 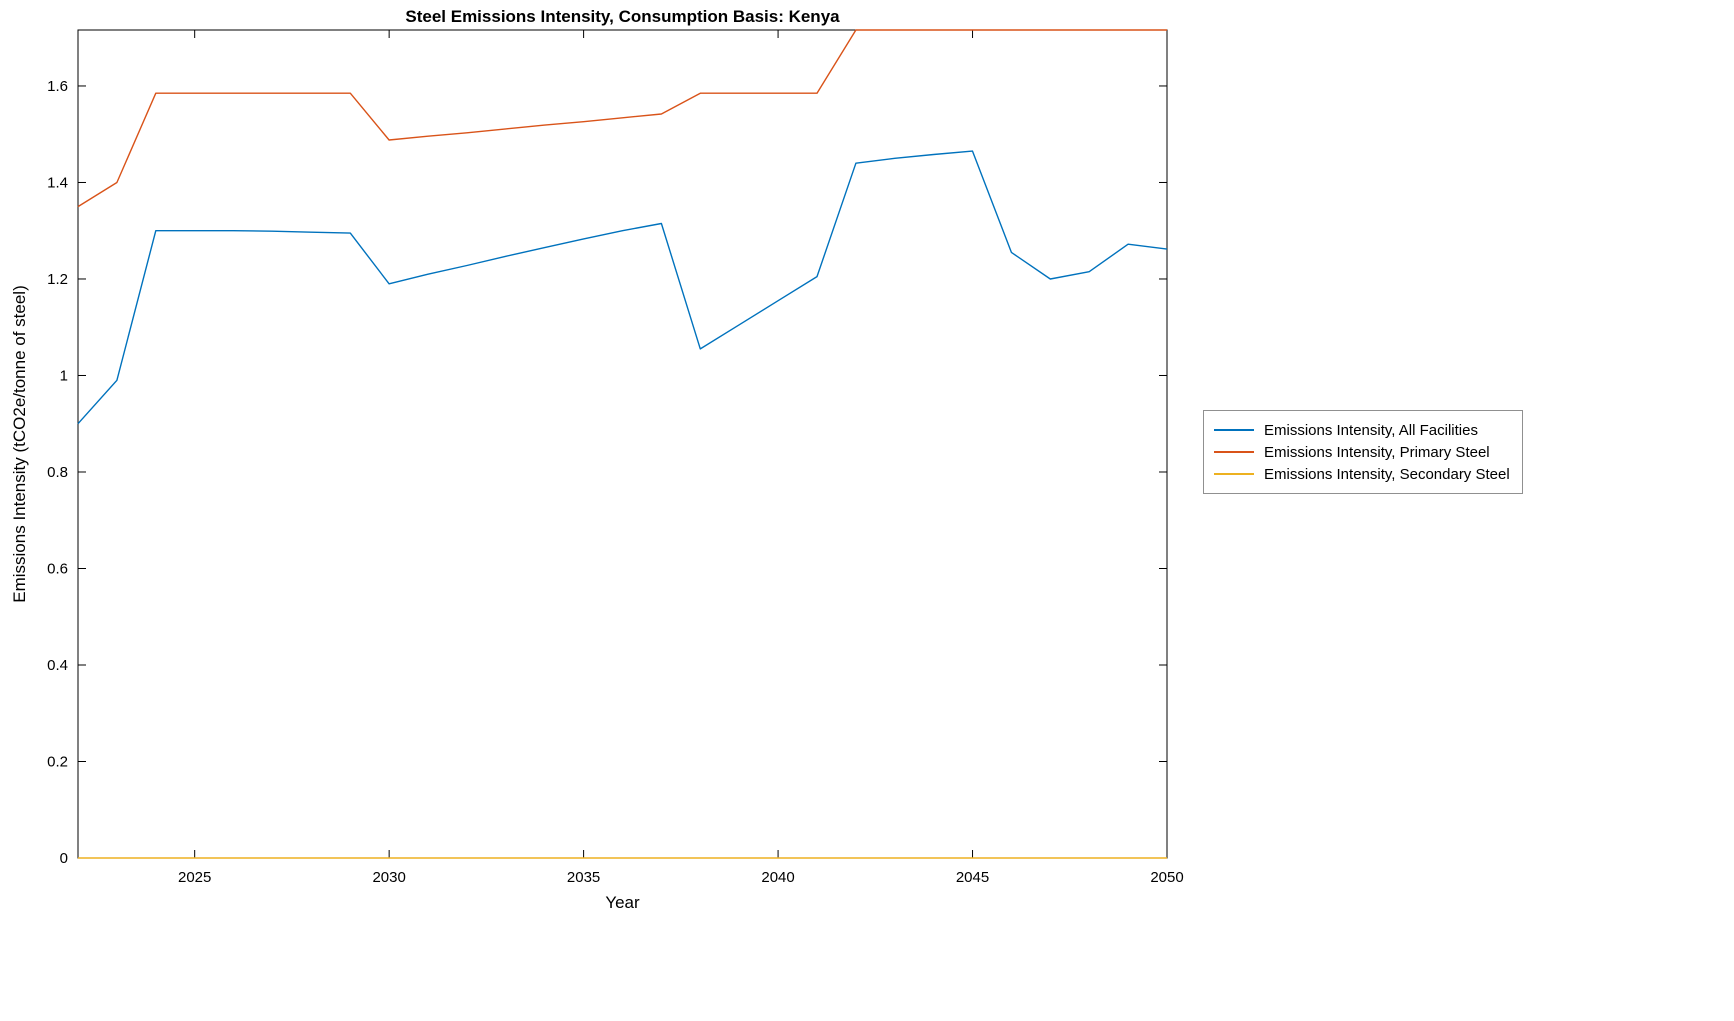 I want to click on y-tick-label: 0.8, so click(x=57, y=472).